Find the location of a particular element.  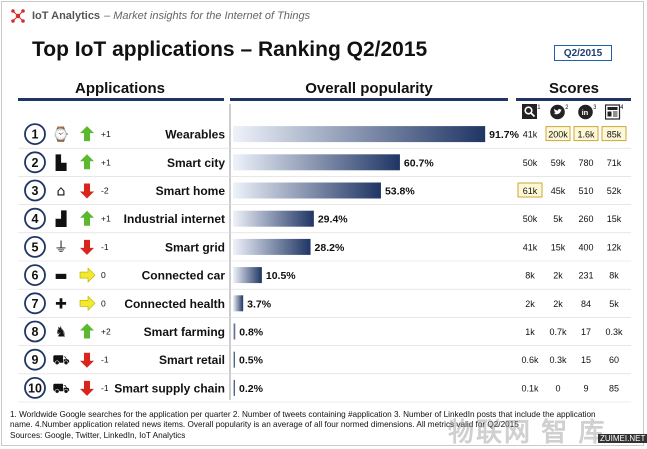

score-footnote-3: 3 is located at coordinates (594, 108).